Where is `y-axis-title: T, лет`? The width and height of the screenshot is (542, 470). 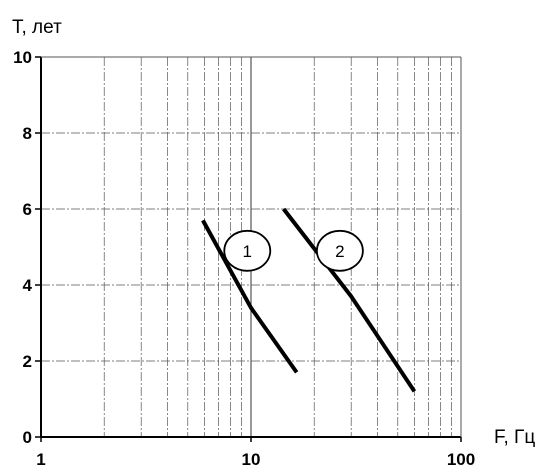
y-axis-title: T, лет is located at coordinates (37, 27).